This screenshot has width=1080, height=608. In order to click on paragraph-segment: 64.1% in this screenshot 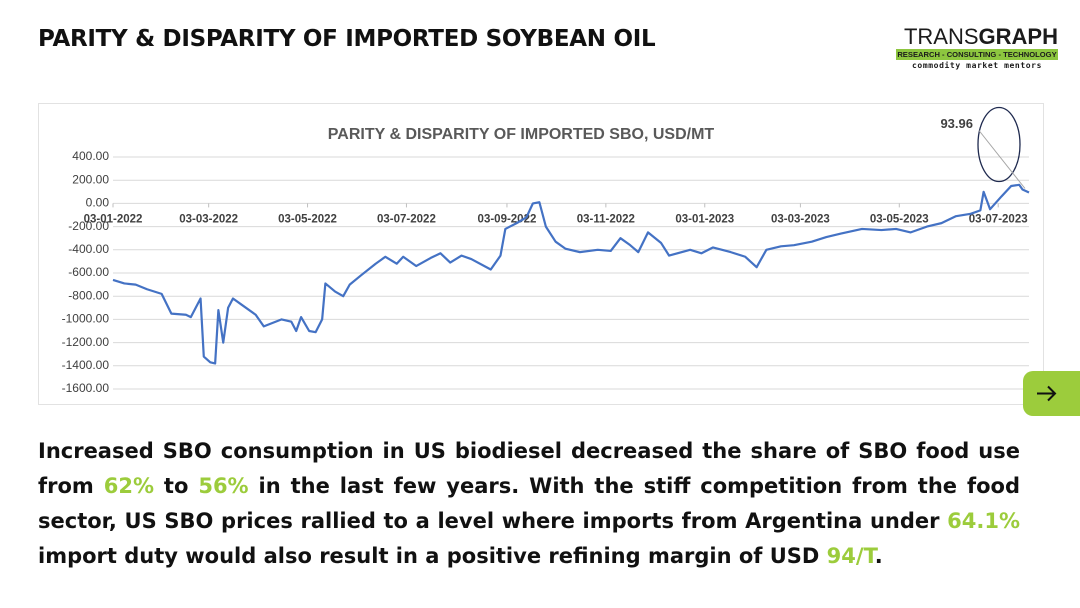, I will do `click(983, 521)`.